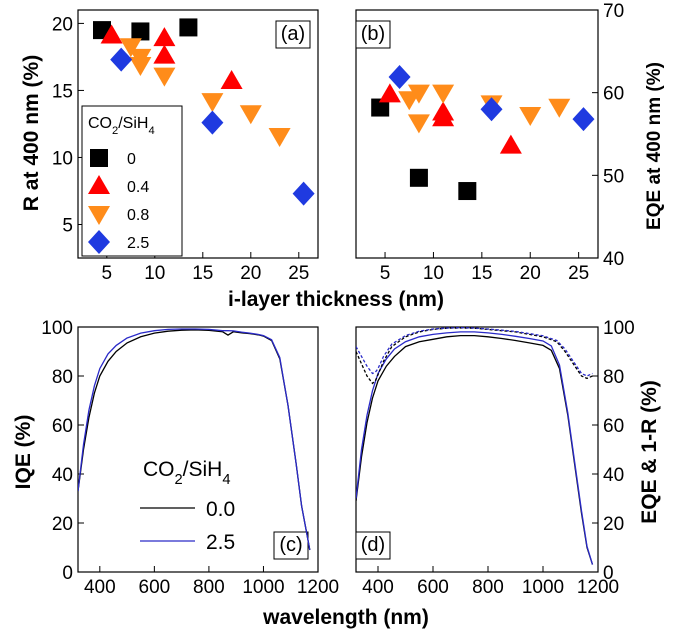  What do you see at coordinates (67, 225) in the screenshot?
I see `panel-a-ytick-label: 5` at bounding box center [67, 225].